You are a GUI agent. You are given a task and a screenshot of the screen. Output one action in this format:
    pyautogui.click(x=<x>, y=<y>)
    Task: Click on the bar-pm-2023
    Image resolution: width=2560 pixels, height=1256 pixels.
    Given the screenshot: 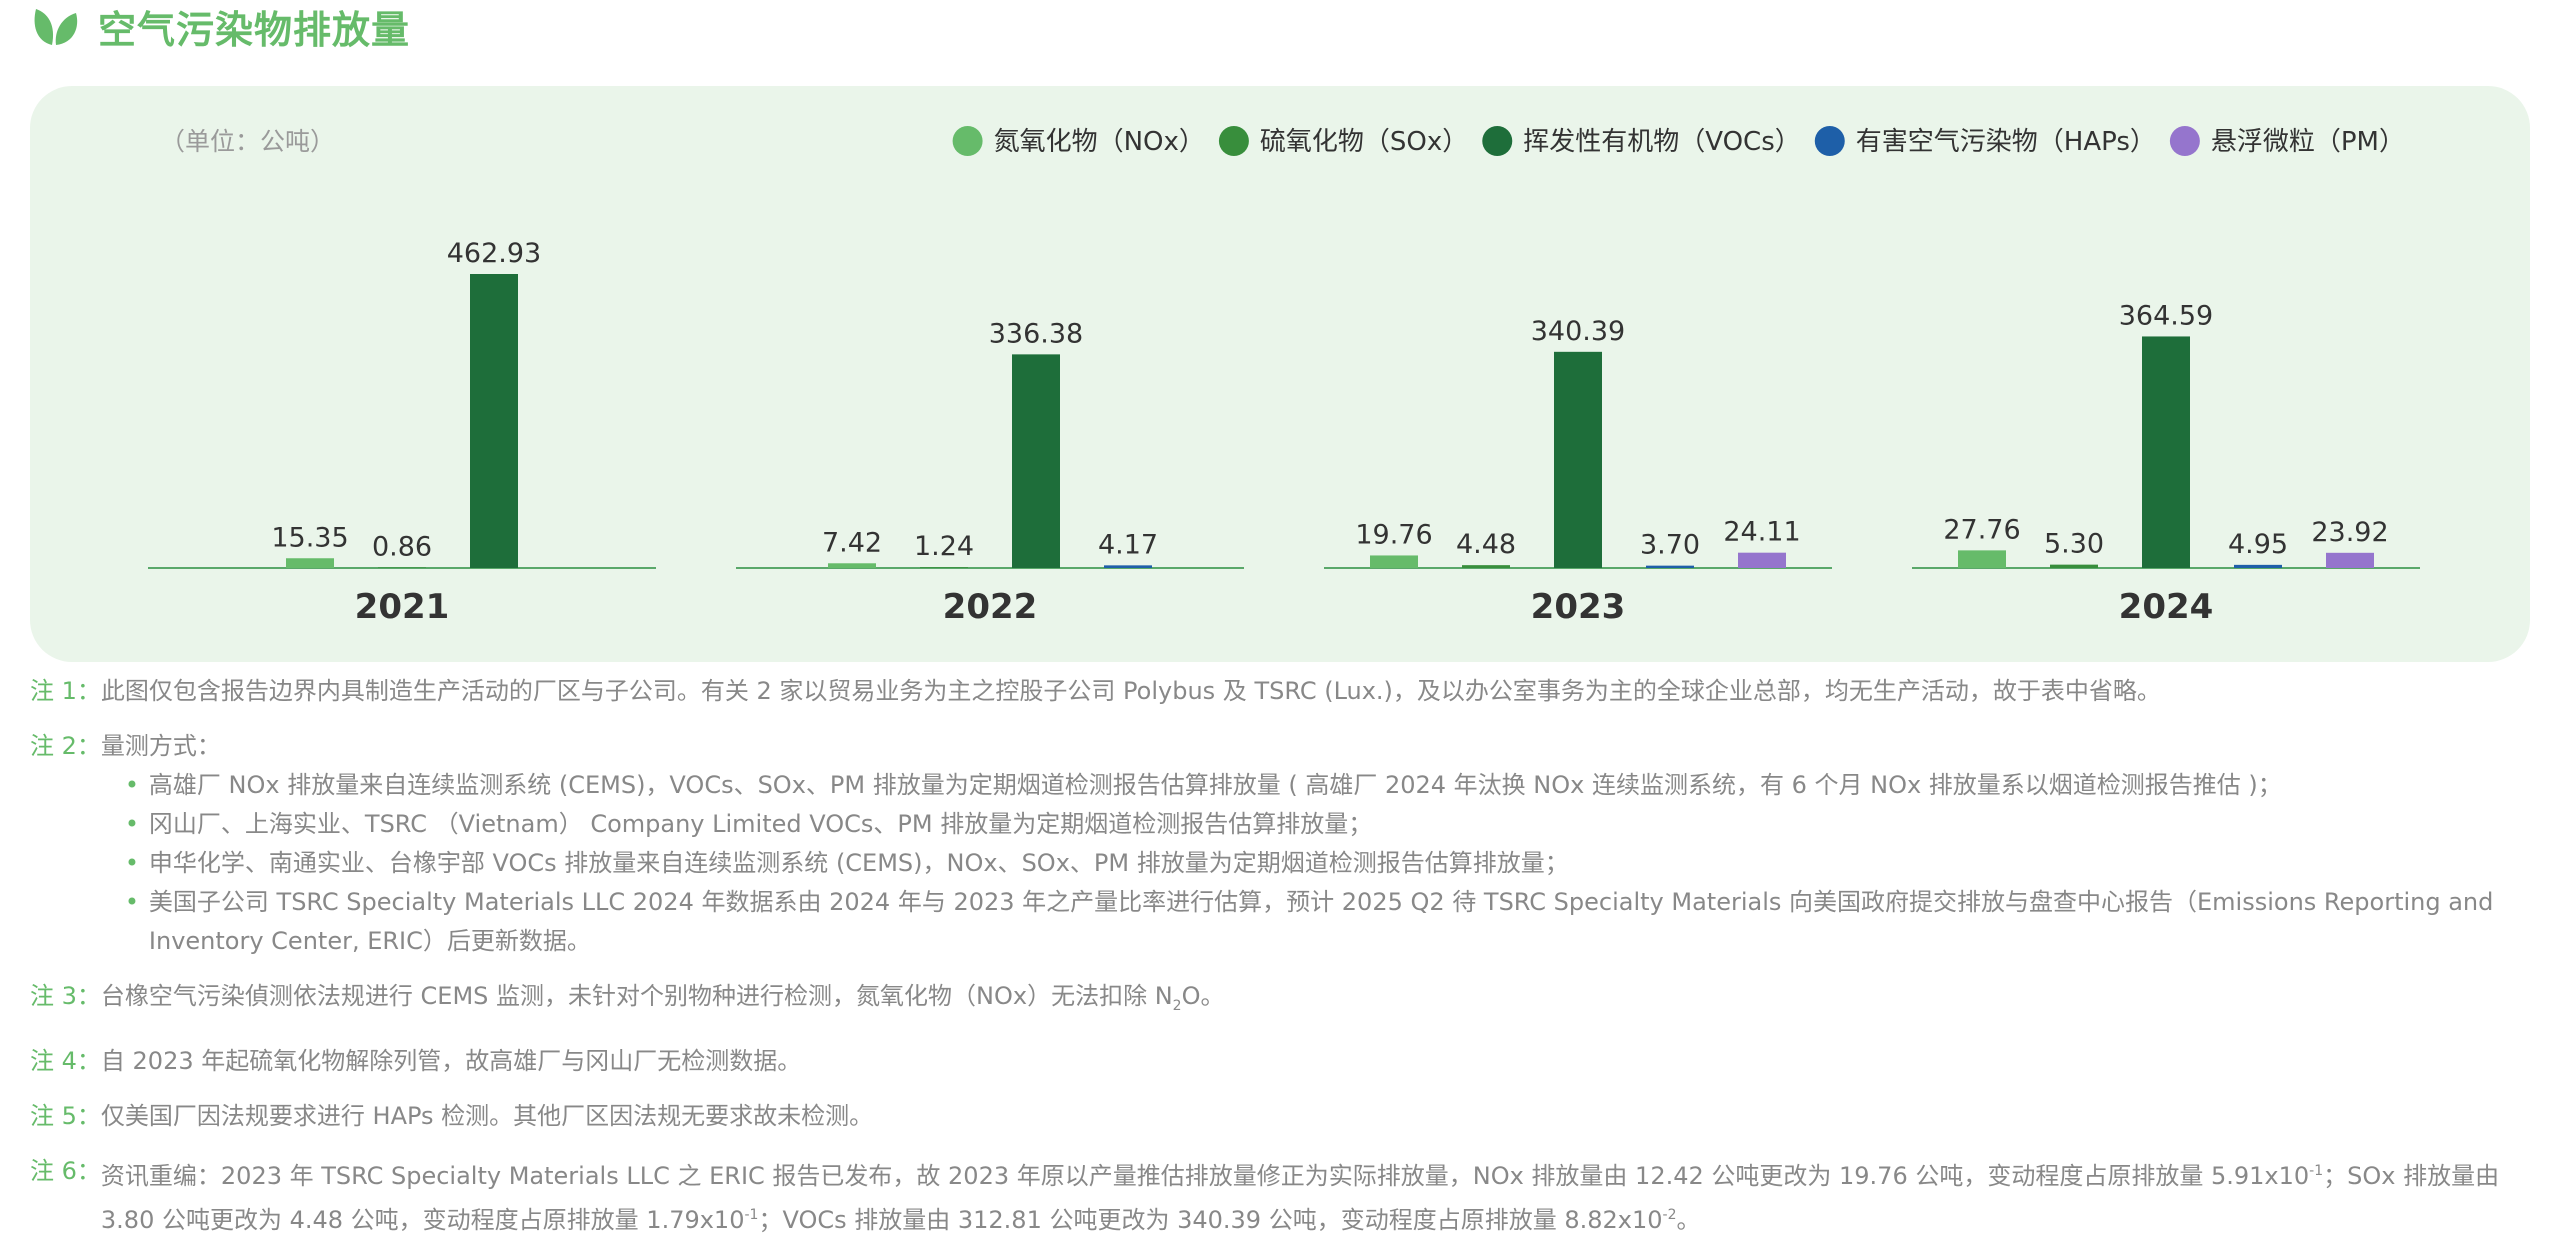 What is the action you would take?
    pyautogui.click(x=1762, y=560)
    